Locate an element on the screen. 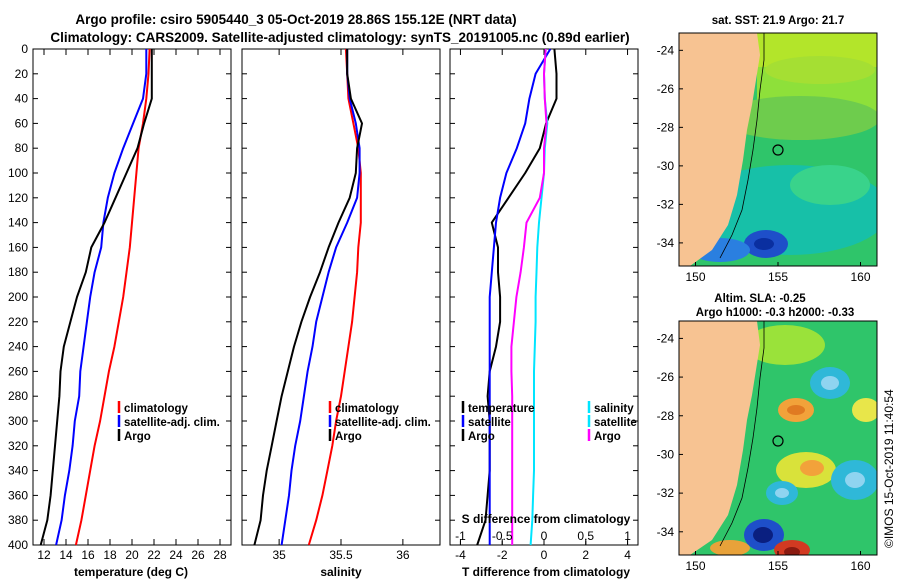 The image size is (900, 580). depth-tick-label: 60 is located at coordinates (22, 123).